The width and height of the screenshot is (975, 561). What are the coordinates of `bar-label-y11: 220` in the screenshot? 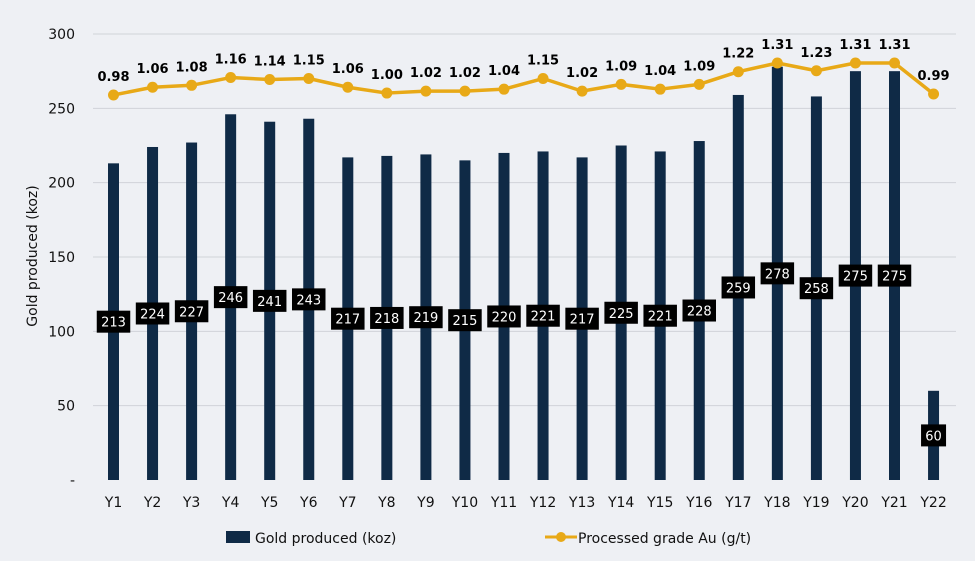 It's located at (504, 316).